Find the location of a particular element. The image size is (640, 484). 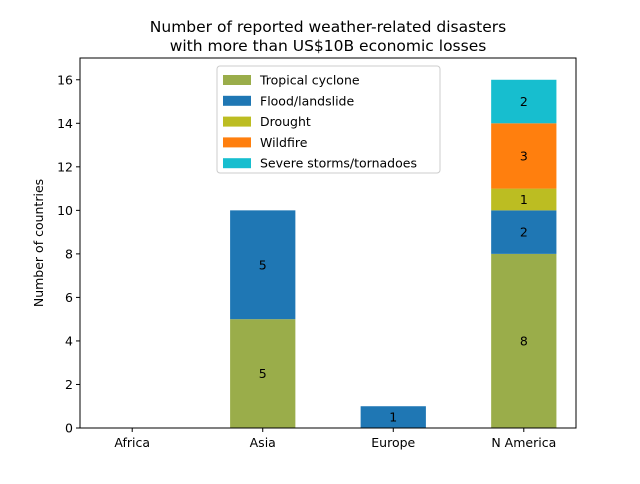

legend-entry-label: Wildfire is located at coordinates (284, 142).